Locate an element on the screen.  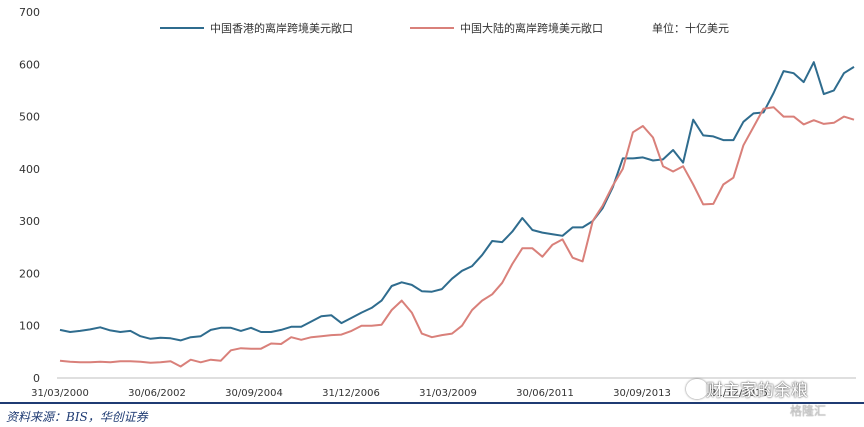
wechat-icon is located at coordinates (697, 389).